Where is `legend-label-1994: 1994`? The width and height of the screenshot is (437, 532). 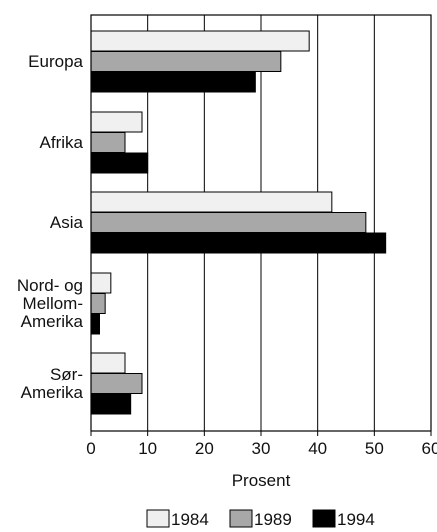 legend-label-1994: 1994 is located at coordinates (356, 519).